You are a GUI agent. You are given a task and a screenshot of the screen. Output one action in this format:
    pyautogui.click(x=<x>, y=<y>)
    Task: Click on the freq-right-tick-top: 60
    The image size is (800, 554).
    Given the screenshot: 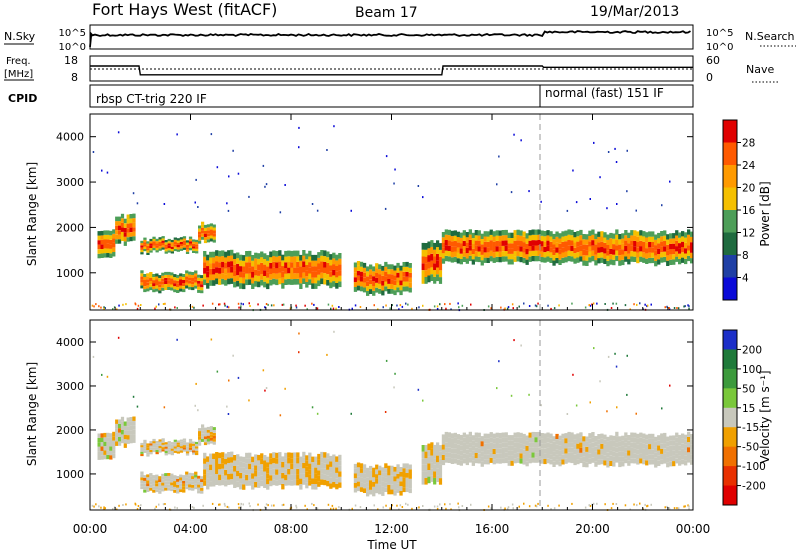 What is the action you would take?
    pyautogui.click(x=713, y=60)
    